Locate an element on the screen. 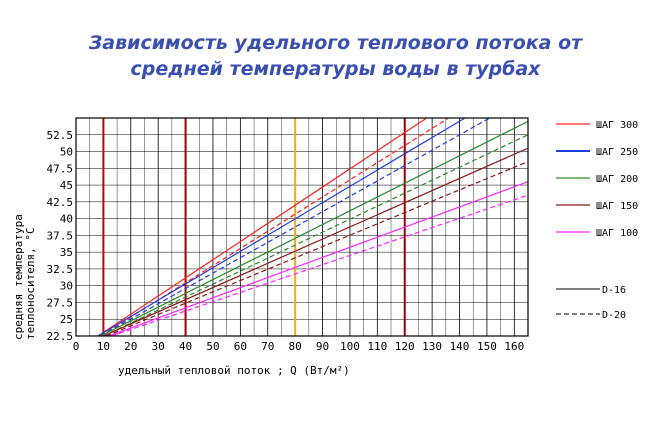  y-axis-label: средняя температура теплоносителя, °C is located at coordinates (24, 277).